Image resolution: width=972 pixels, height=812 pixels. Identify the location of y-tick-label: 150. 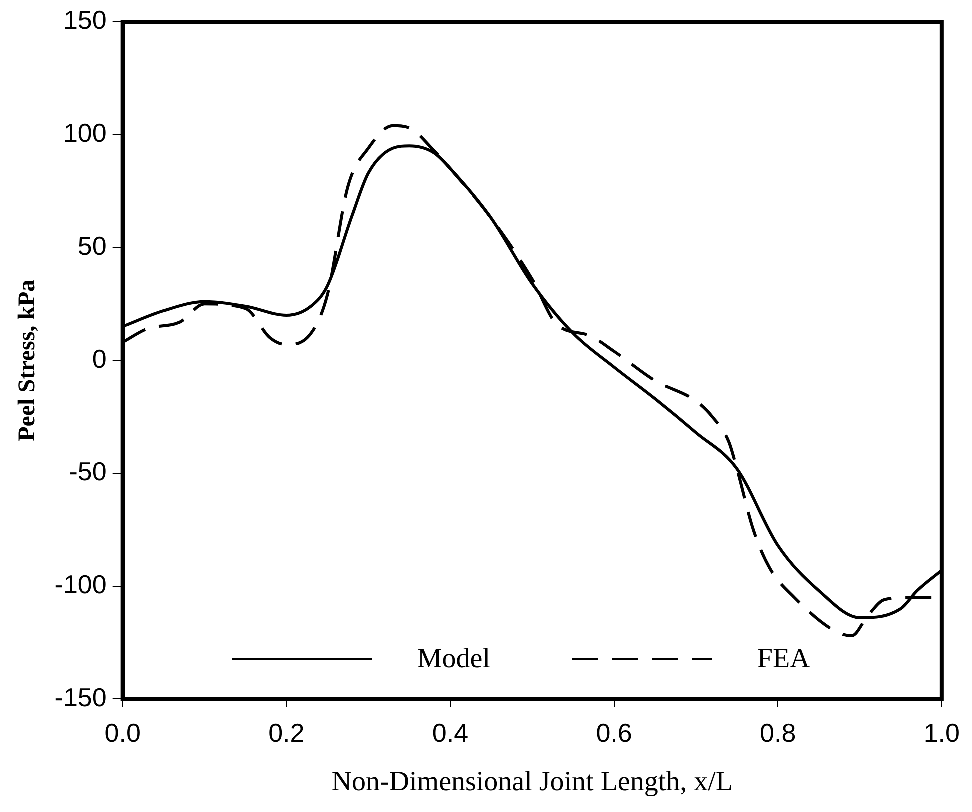
(85, 20).